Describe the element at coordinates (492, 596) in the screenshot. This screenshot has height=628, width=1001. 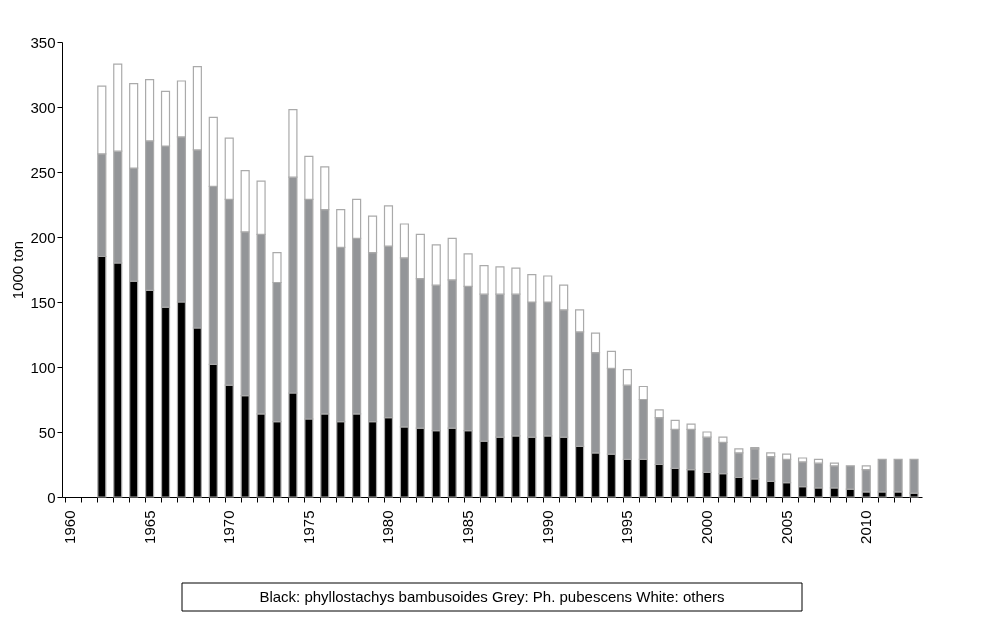
I see `text: Black: phyllostachys bambusoides Grey: Ph. pubescens White: others` at that location.